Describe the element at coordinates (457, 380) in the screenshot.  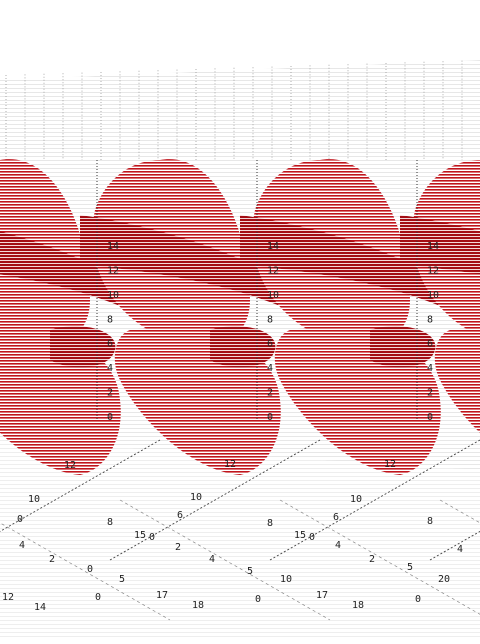
I see `surface-lobe-lower` at that location.